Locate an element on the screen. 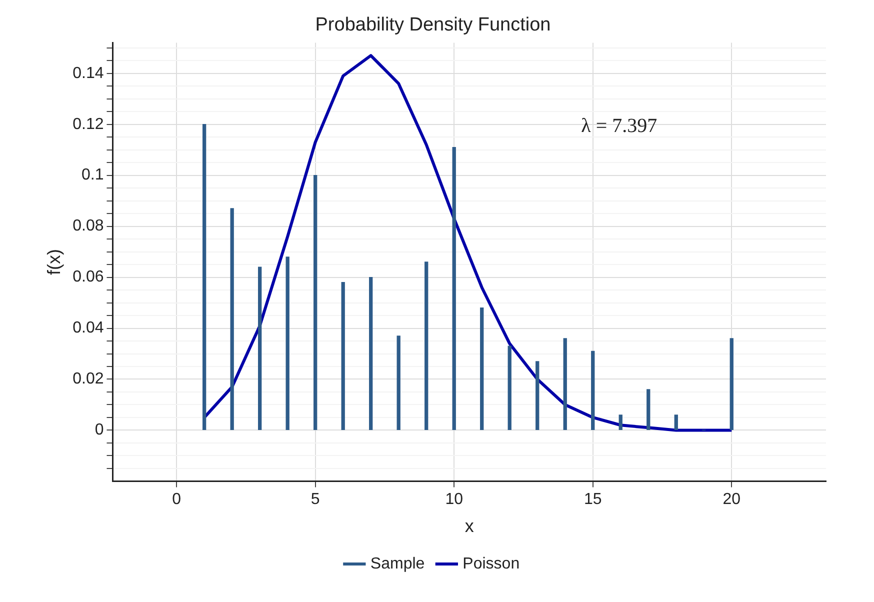  x-tick-label: 20 is located at coordinates (731, 499).